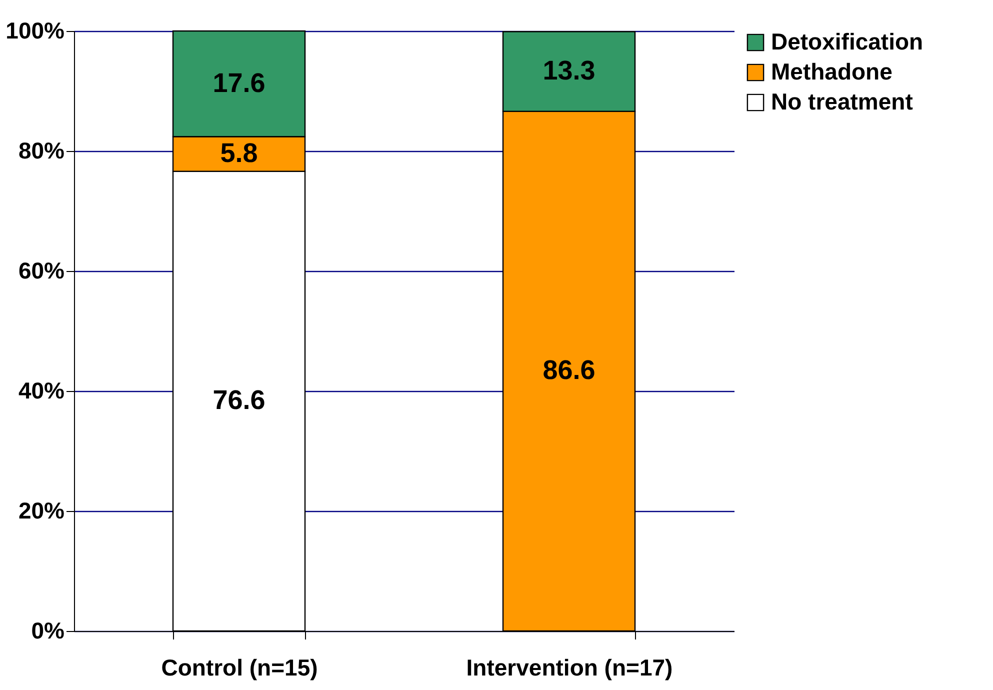  What do you see at coordinates (831, 71) in the screenshot?
I see `legend-label: Methadone` at bounding box center [831, 71].